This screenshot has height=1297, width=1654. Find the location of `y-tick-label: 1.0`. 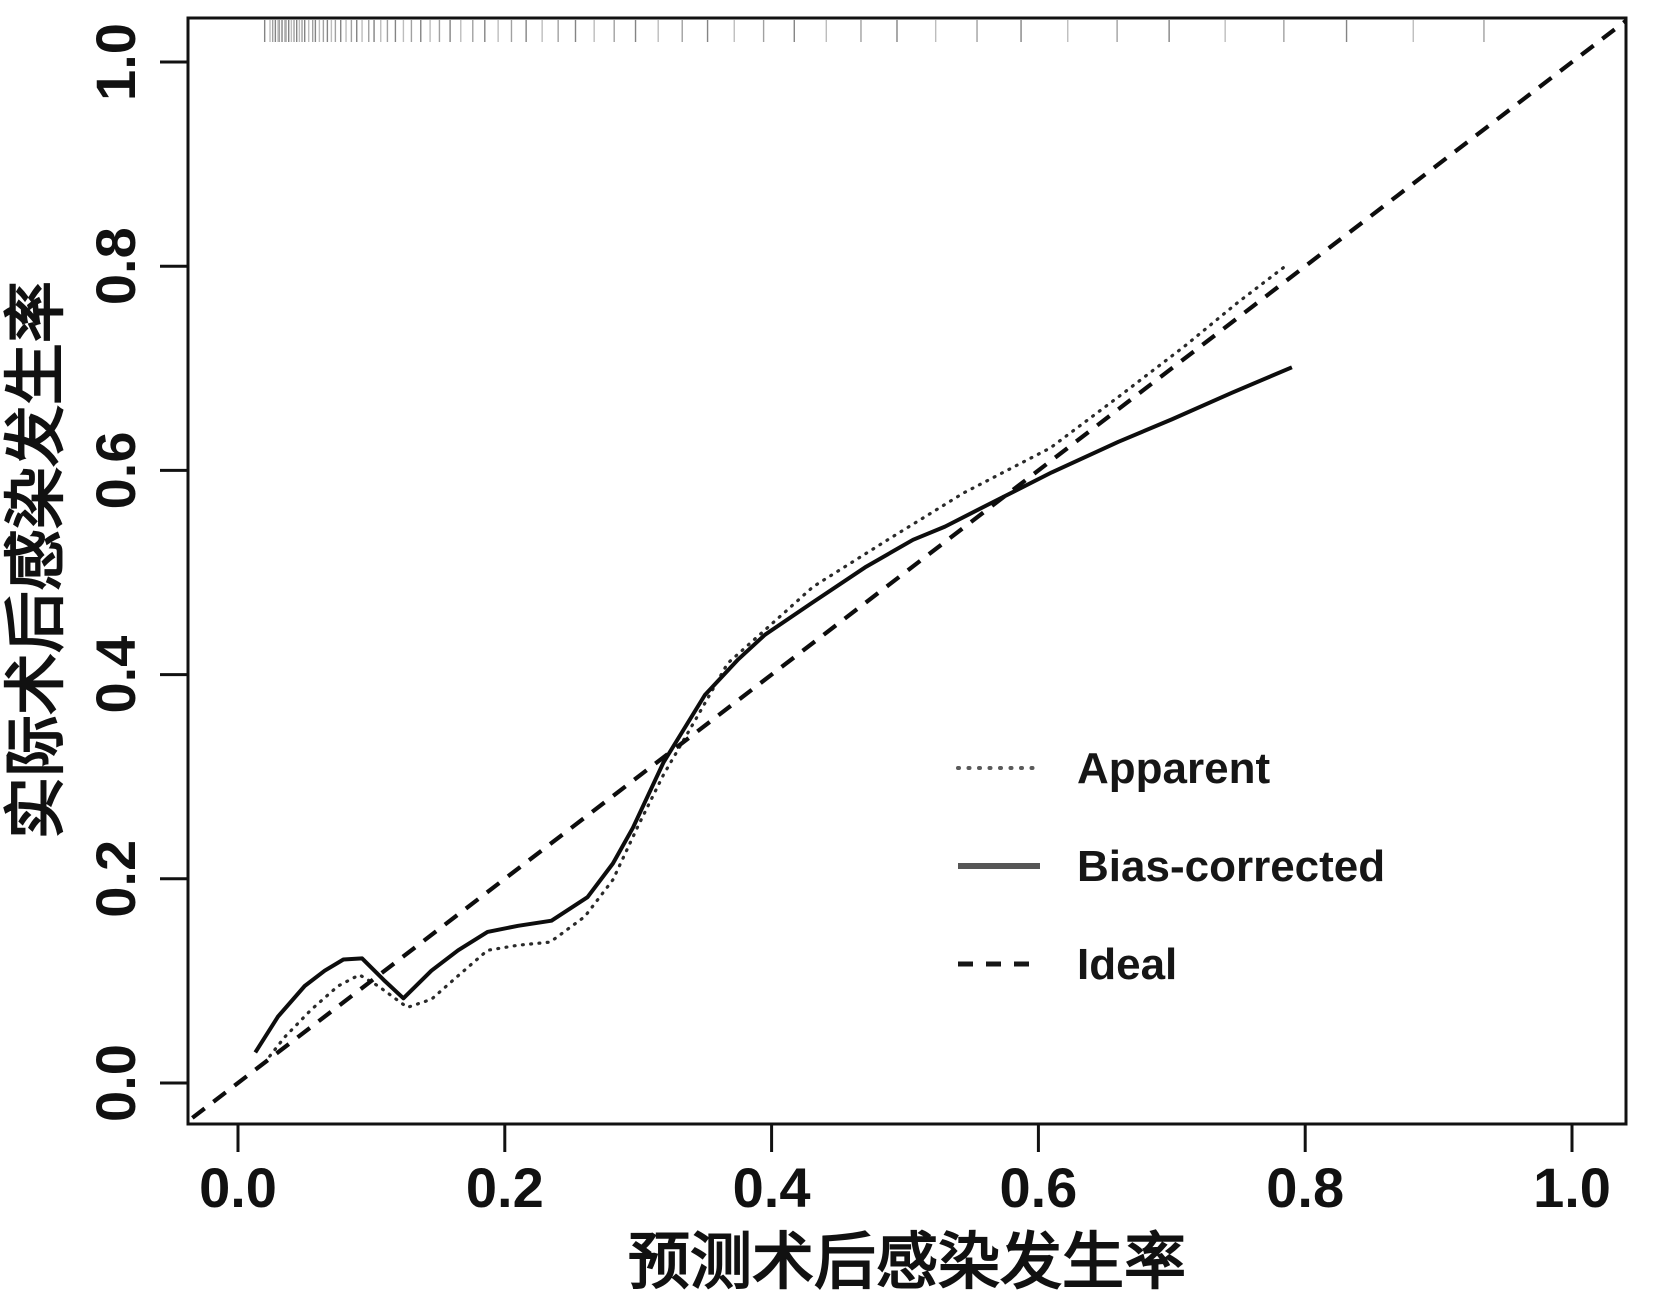

y-tick-label: 1.0 is located at coordinates (115, 62).